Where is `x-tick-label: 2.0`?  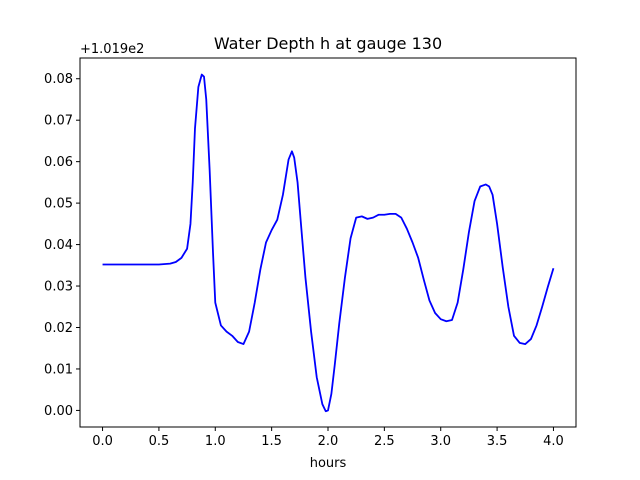 x-tick-label: 2.0 is located at coordinates (328, 441).